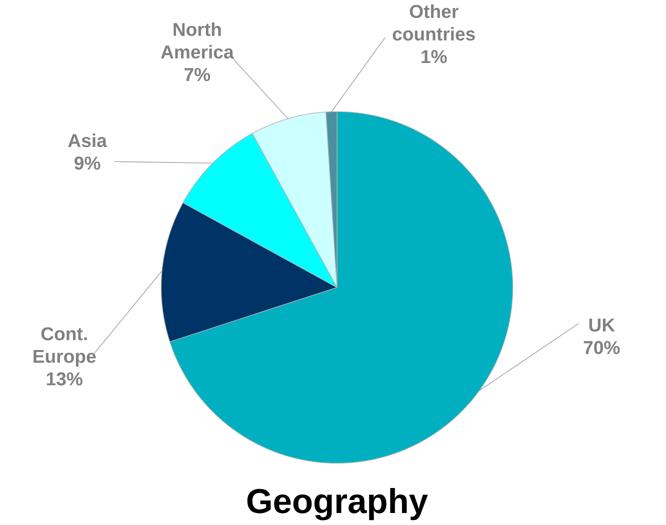  I want to click on data-label: 7%, so click(197, 75).